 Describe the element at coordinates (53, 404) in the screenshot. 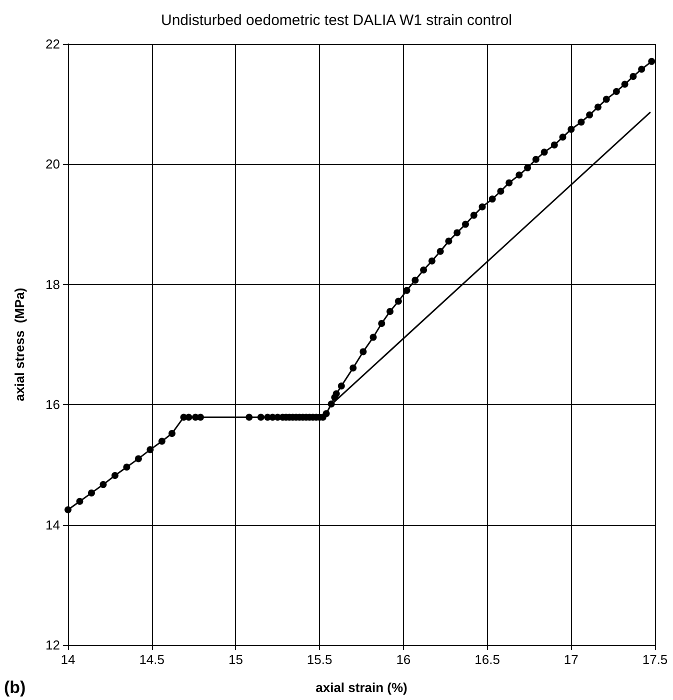

I see `y-tick-label: 16` at that location.